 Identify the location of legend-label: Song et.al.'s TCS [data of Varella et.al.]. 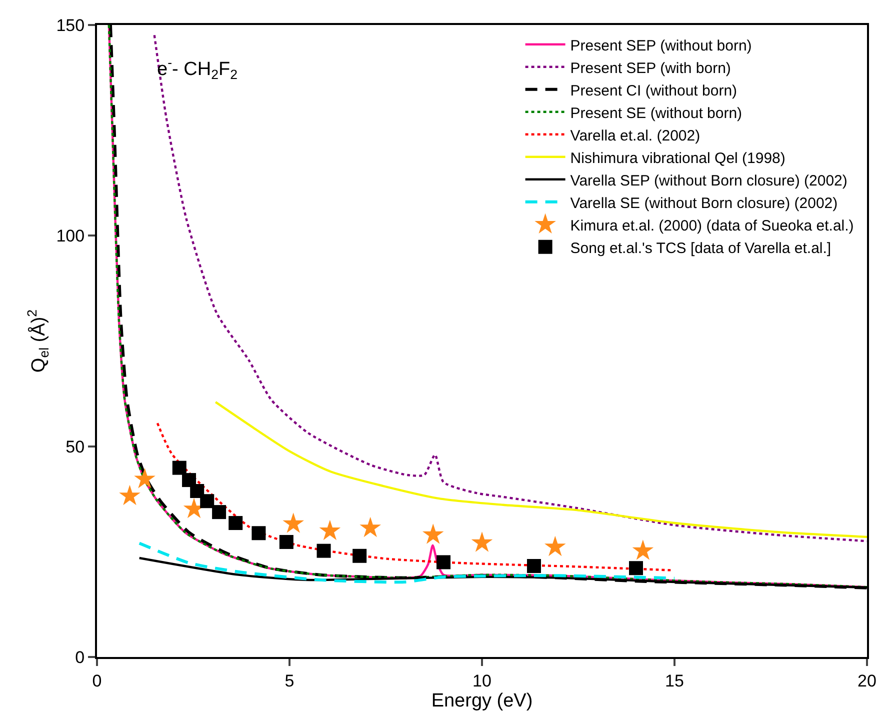
(701, 248).